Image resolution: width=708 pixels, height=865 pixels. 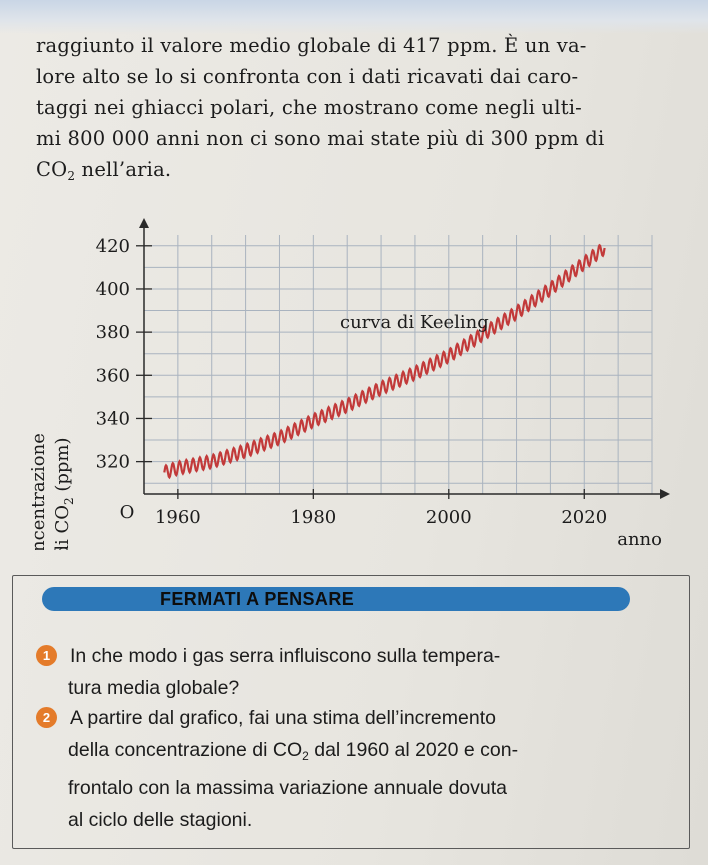 What do you see at coordinates (123, 169) in the screenshot?
I see `intro-tail: nell’aria.` at bounding box center [123, 169].